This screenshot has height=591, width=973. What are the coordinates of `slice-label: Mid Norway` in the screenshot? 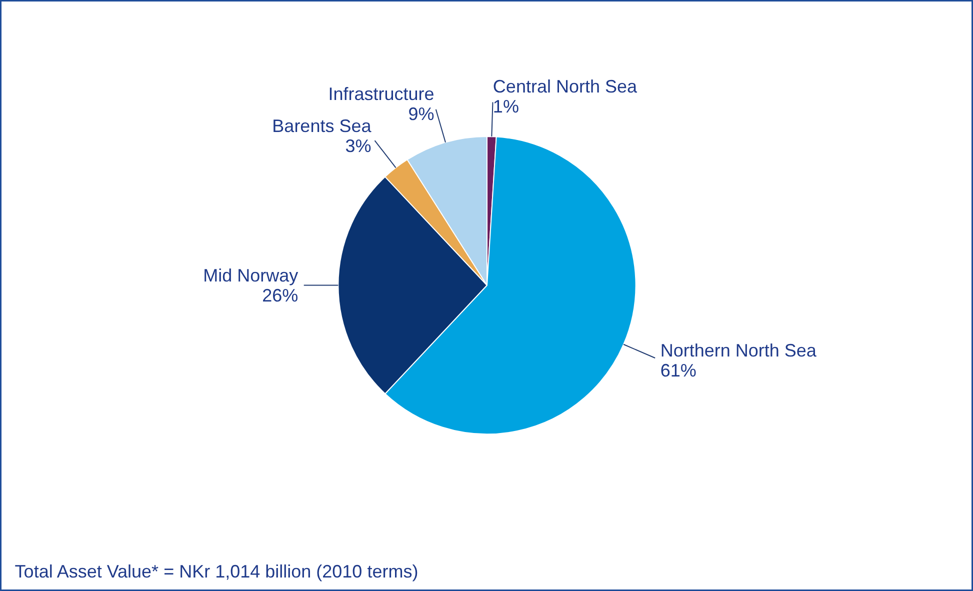 It's located at (250, 275).